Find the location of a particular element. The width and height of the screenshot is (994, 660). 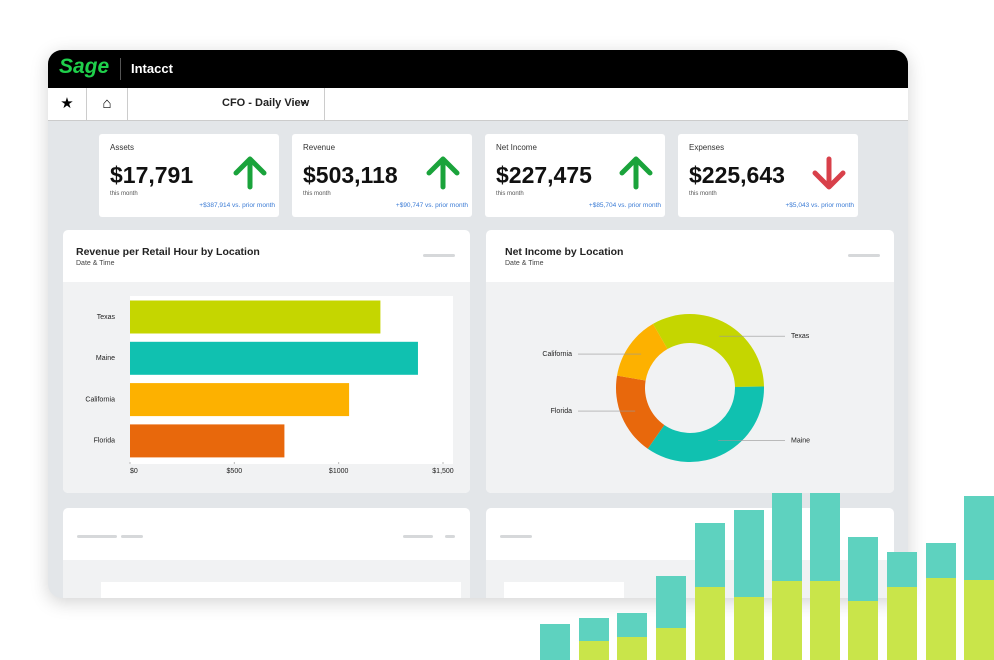

x-tick-label: $500 is located at coordinates (235, 471).